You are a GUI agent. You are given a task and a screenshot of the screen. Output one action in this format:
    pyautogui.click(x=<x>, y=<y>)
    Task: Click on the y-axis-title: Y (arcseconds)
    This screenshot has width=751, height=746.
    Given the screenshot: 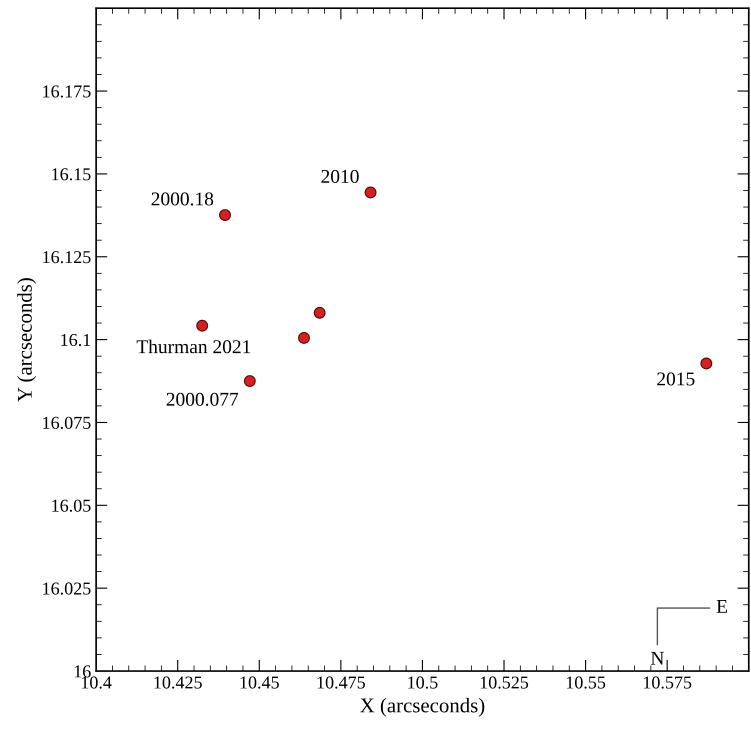 What is the action you would take?
    pyautogui.click(x=26, y=340)
    